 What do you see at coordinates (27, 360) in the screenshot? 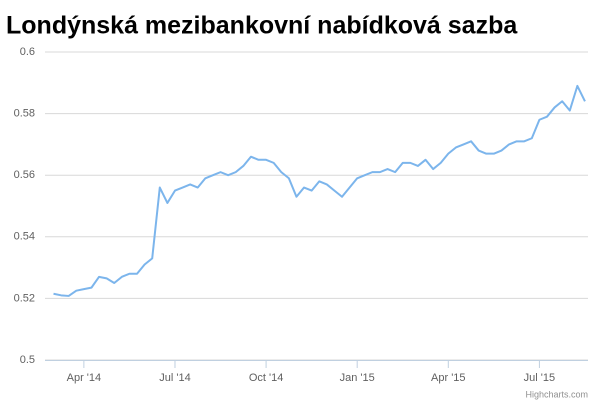
I see `y-tick-label: 0.5` at bounding box center [27, 360].